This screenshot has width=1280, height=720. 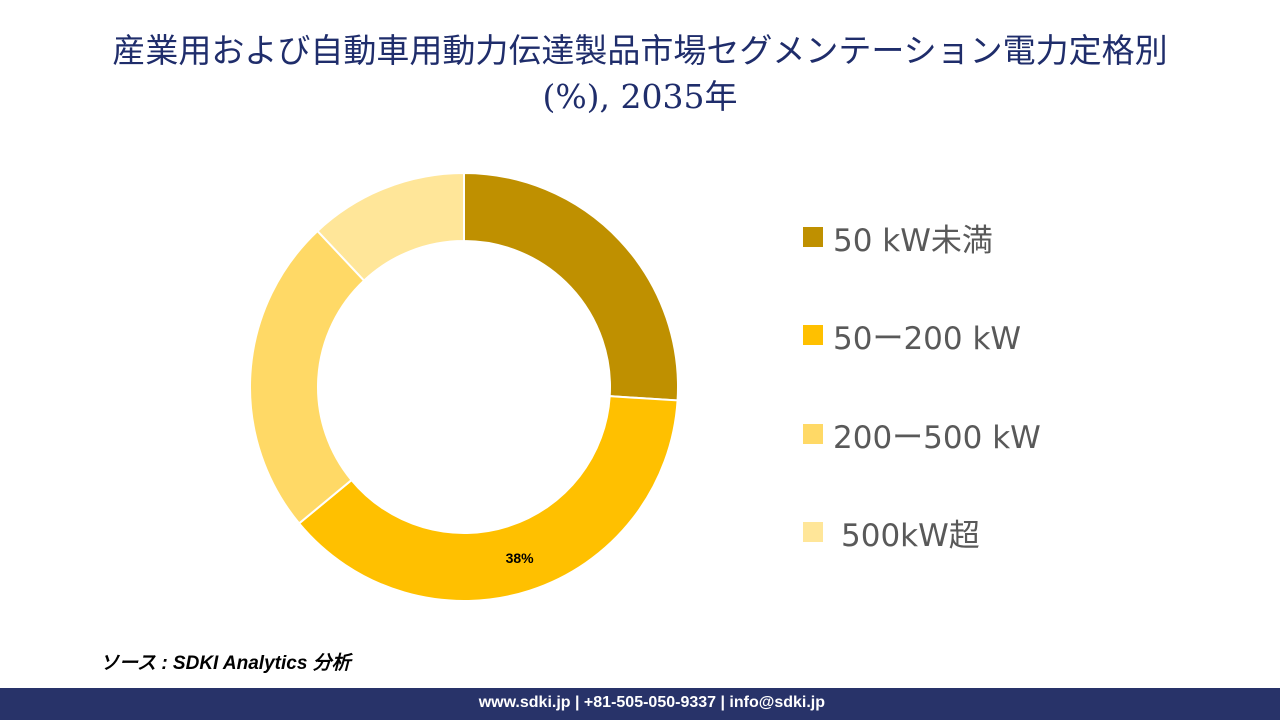 I want to click on chart-title-line2: (%), 2035年, so click(x=640, y=96).